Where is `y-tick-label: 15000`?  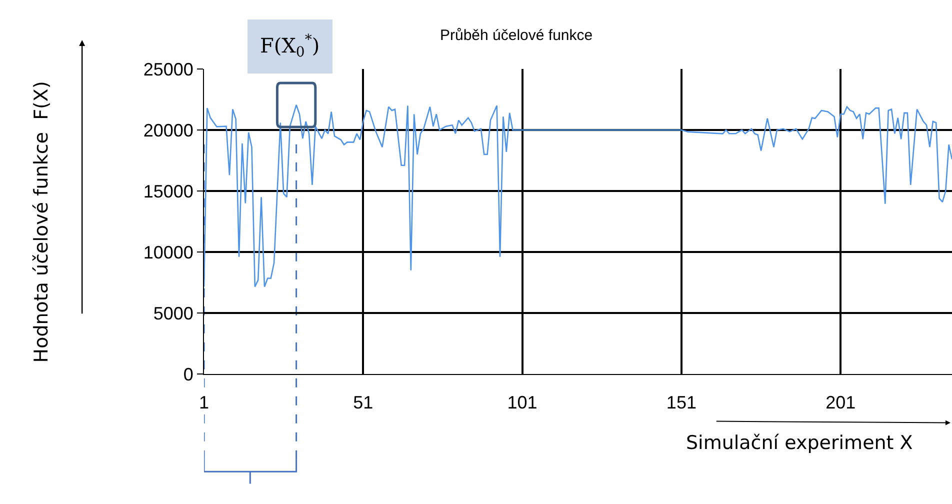 y-tick-label: 15000 is located at coordinates (168, 191).